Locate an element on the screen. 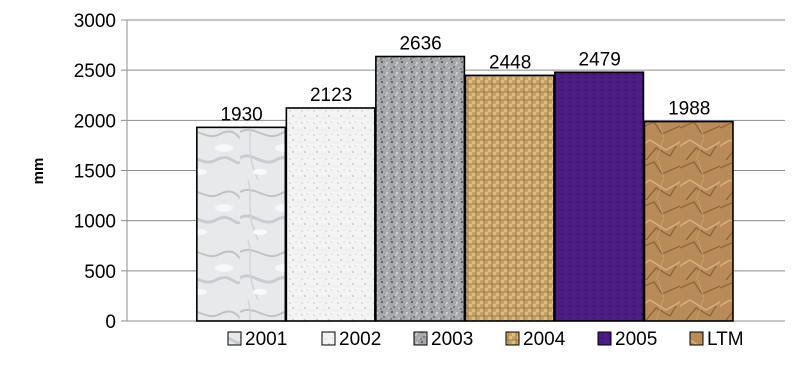 This screenshot has width=795, height=365. y-tick-label: 1500 is located at coordinates (95, 172).